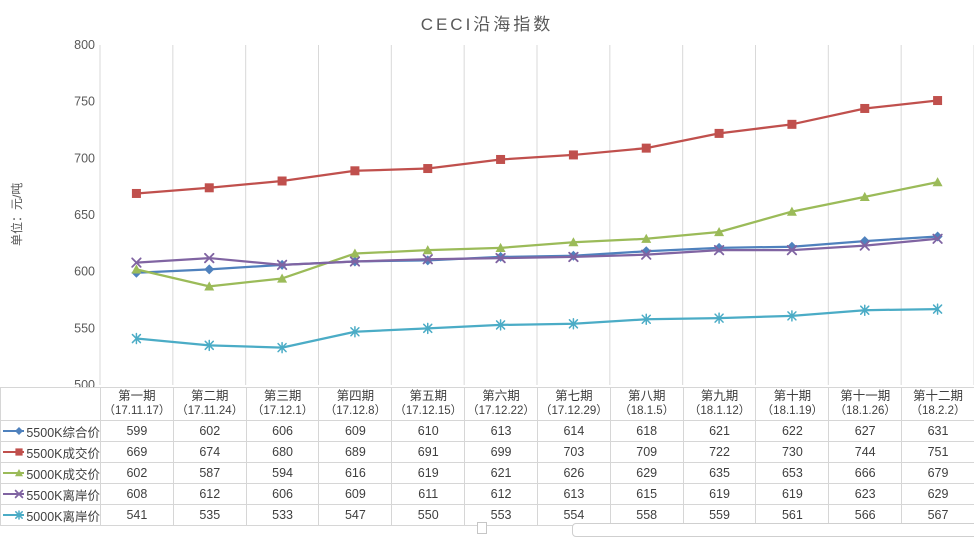  I want to click on period-date: （18.2.2）, so click(938, 411).